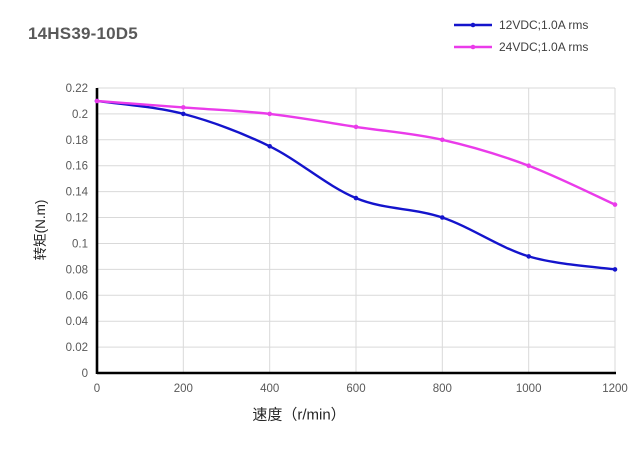 This screenshot has width=640, height=450. I want to click on svg-text: 0.12, so click(77, 219).